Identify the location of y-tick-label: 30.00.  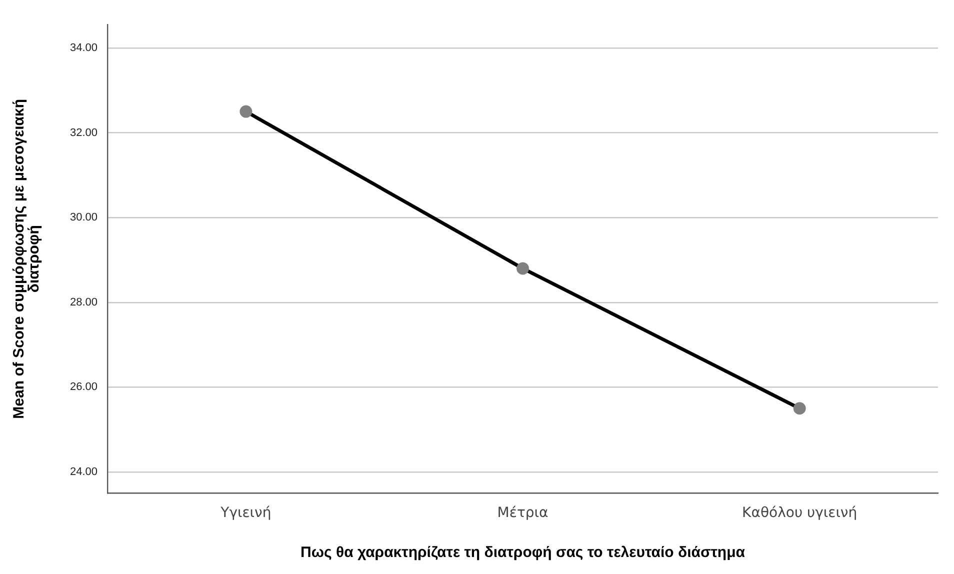
(84, 218).